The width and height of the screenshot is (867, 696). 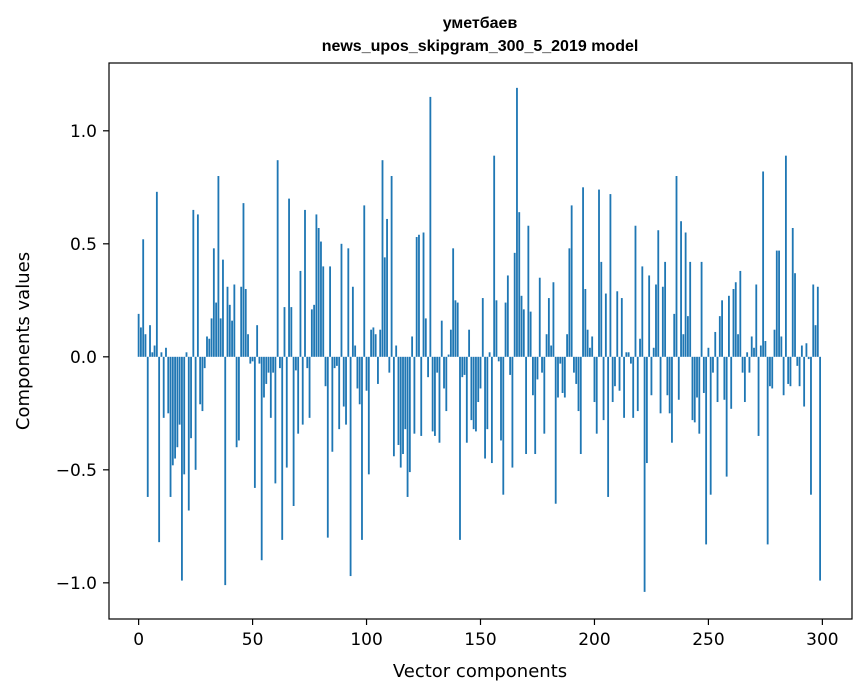 What do you see at coordinates (23, 341) in the screenshot?
I see `y-axis-label: Components values` at bounding box center [23, 341].